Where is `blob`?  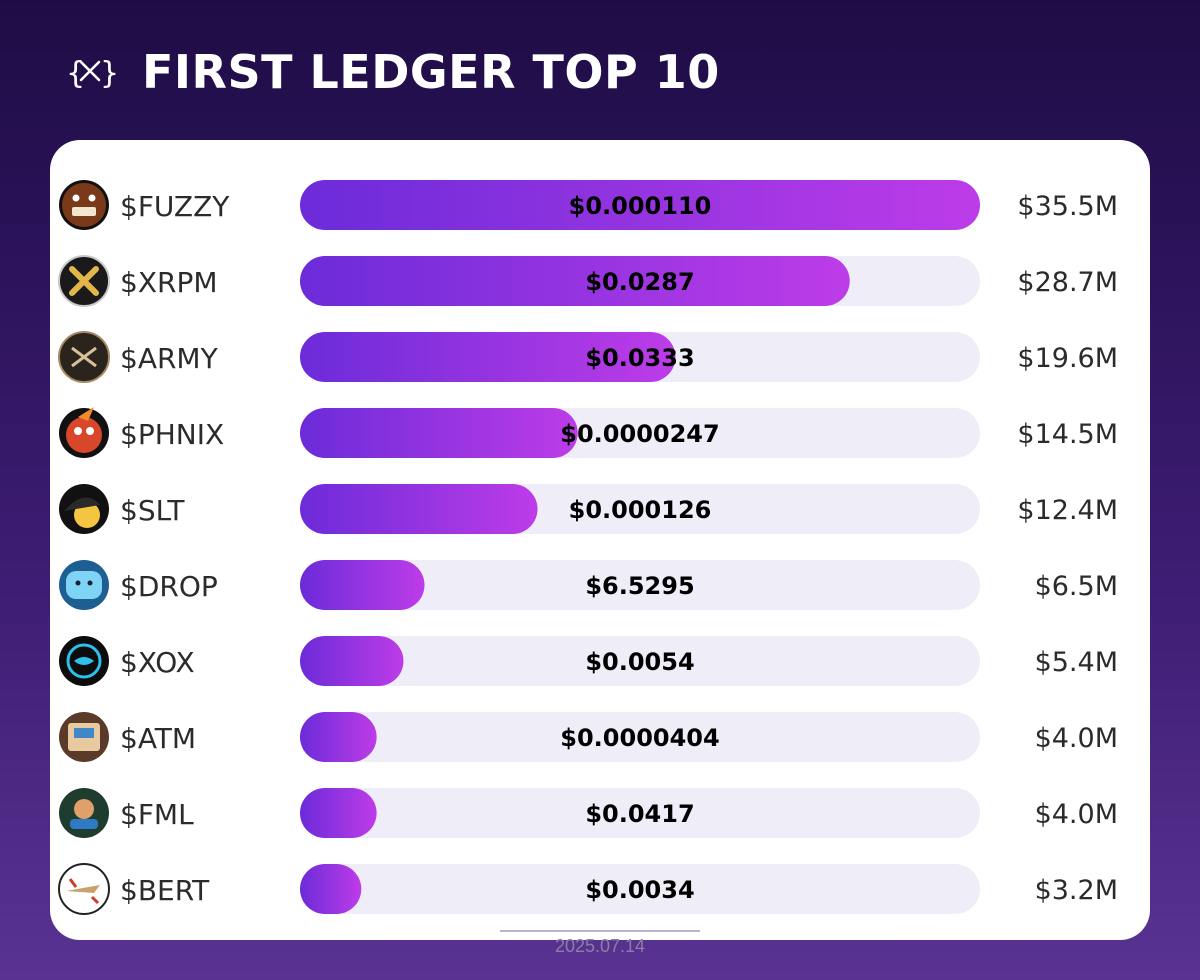
blob is located at coordinates (84, 585).